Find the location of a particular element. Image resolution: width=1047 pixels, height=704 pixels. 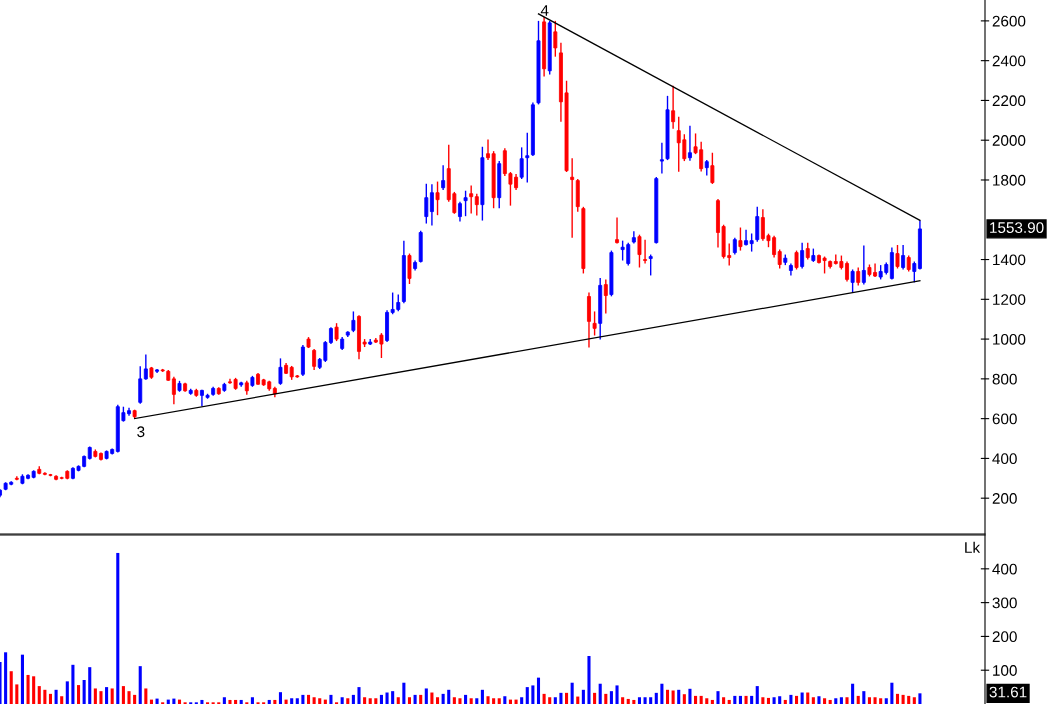

annotation: 4 is located at coordinates (544, 10).